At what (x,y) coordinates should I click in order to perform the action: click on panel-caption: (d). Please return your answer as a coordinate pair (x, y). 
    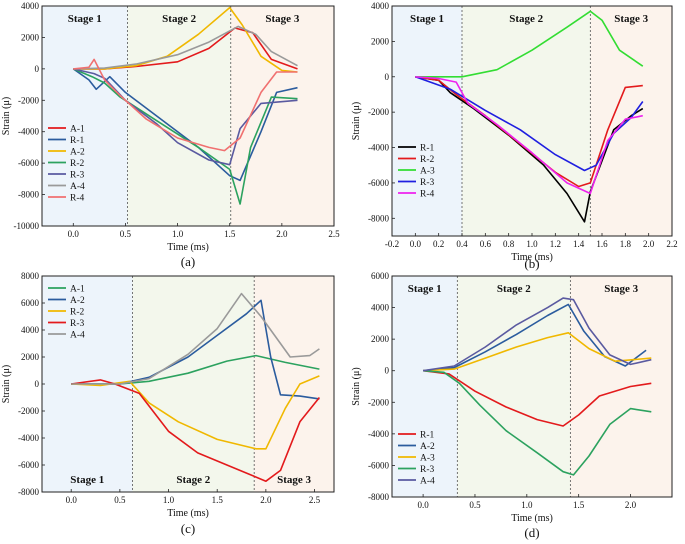
    Looking at the image, I should click on (531, 532).